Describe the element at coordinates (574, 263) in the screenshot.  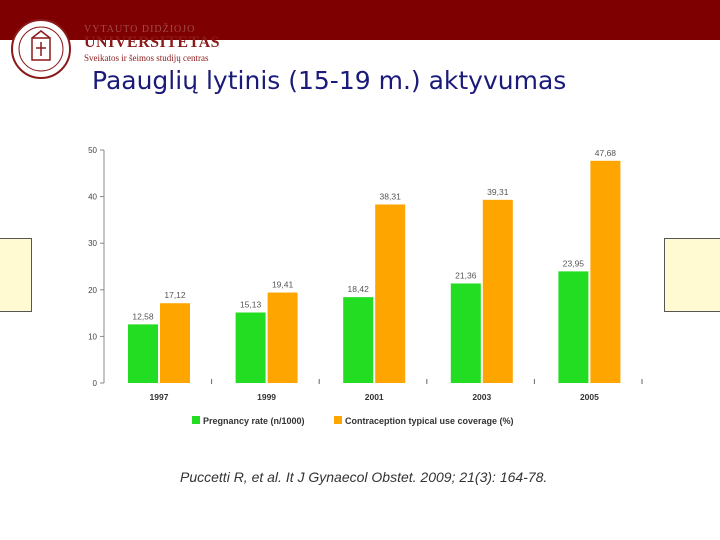
I see `pregnancy-value-label: 23,95` at that location.